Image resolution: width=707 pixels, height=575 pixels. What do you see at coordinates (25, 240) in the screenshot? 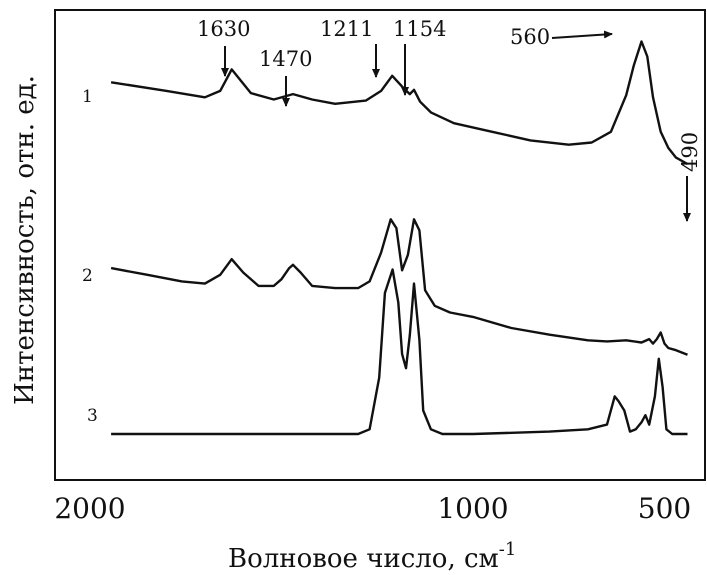
I see `y-axis-title: Интенсивность, отн. ед.` at bounding box center [25, 240].